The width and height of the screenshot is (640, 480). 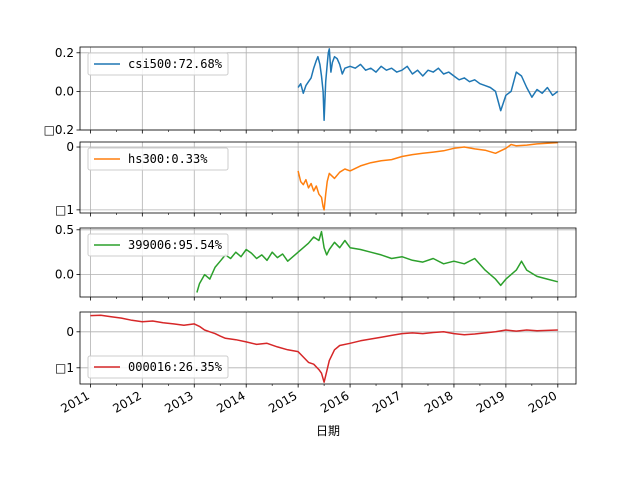 I want to click on panel-2: 0 □1 hs300:0.33%, so click(x=316, y=178).